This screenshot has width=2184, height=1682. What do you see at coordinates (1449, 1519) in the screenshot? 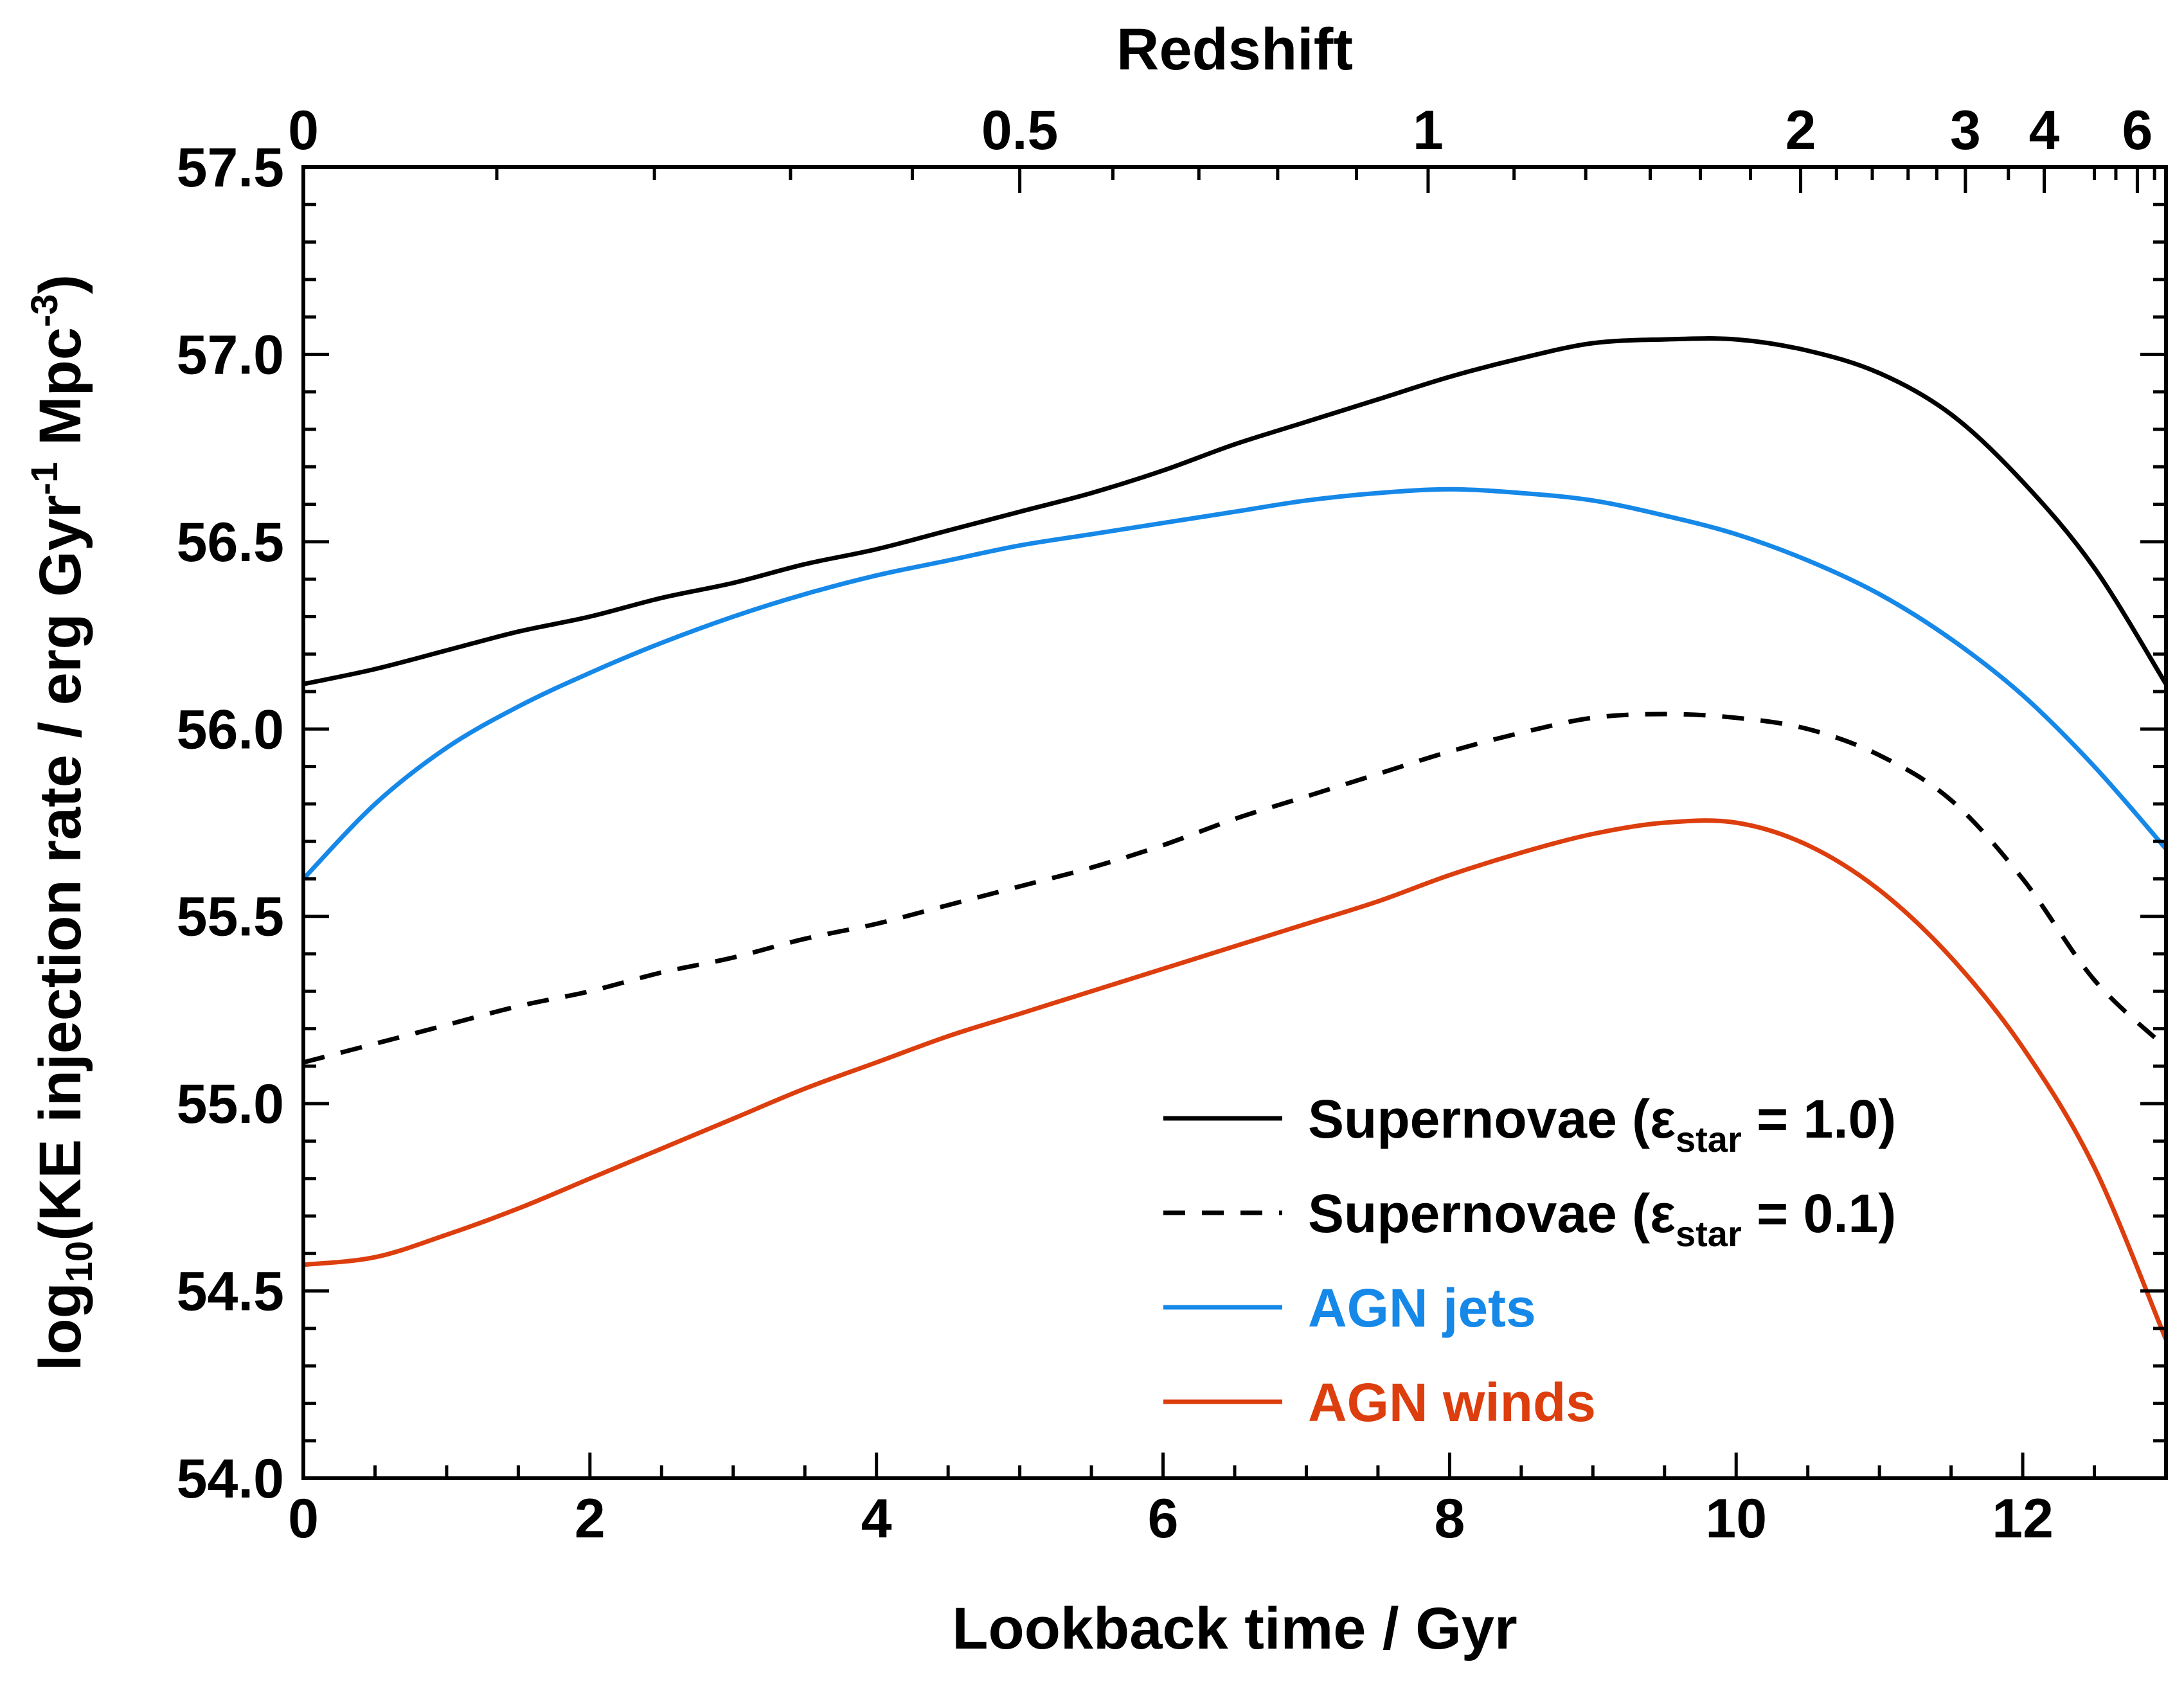
I see `x-tick-label: 8` at bounding box center [1449, 1519].